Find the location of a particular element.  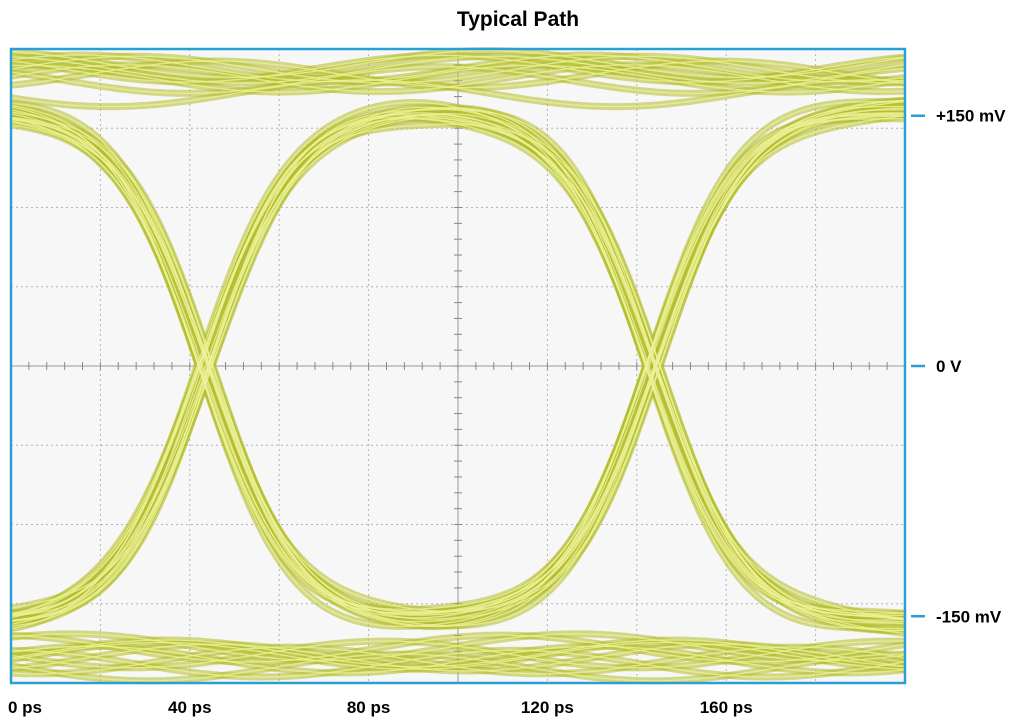

chart-title: Typical Path is located at coordinates (518, 19).